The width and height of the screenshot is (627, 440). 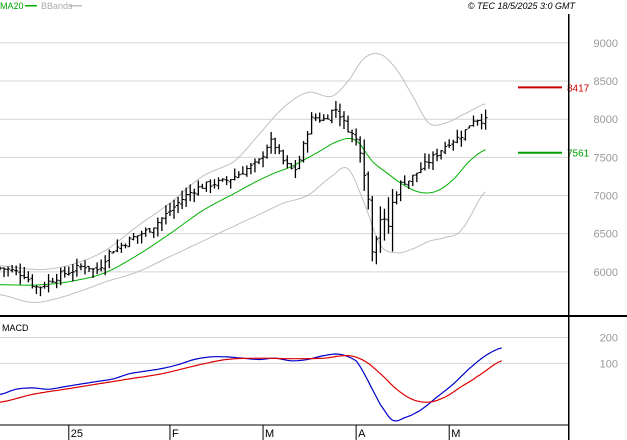 I want to click on price-y-tick-label: 8000, so click(x=606, y=120).